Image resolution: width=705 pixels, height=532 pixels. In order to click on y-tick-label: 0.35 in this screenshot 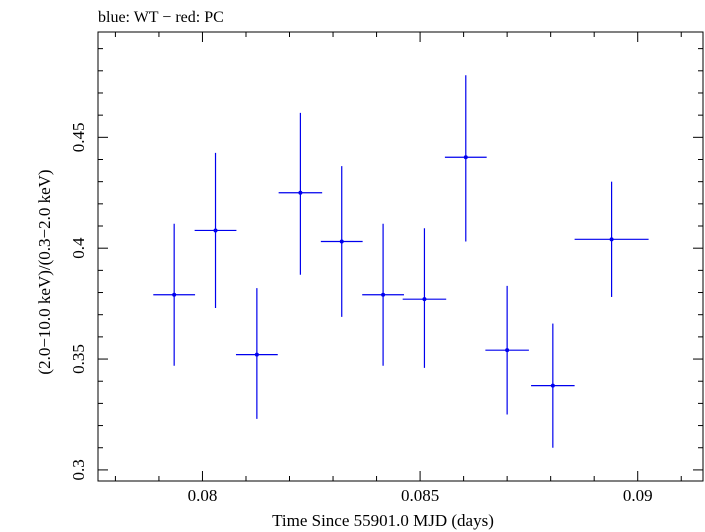, I will do `click(78, 359)`.